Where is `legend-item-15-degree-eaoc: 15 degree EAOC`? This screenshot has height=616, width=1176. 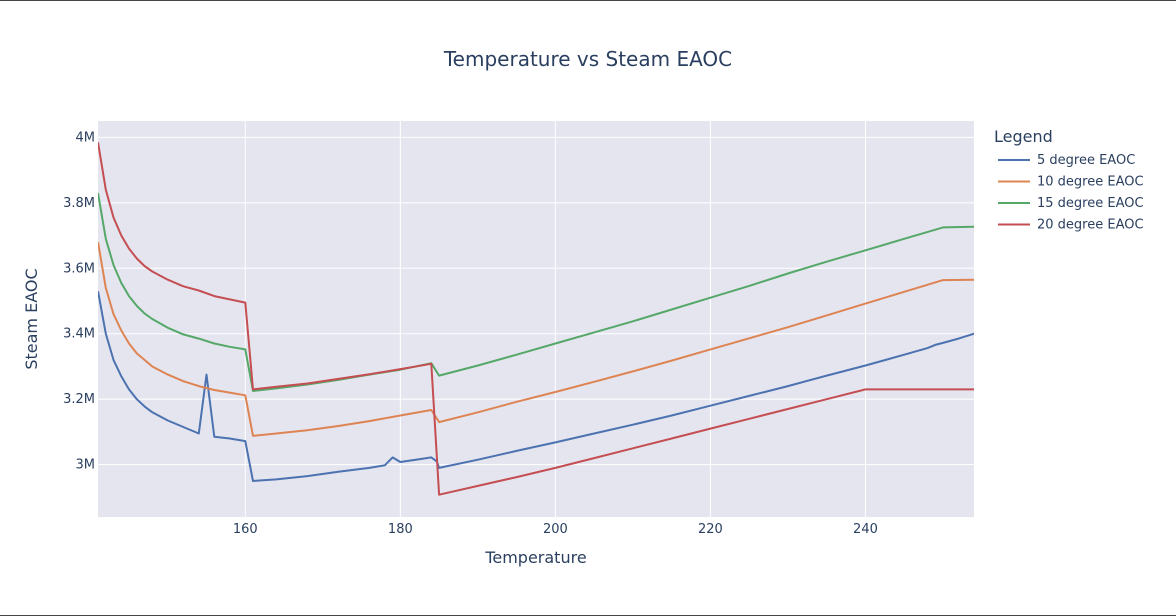
legend-item-15-degree-eaoc: 15 degree EAOC is located at coordinates (1071, 203).